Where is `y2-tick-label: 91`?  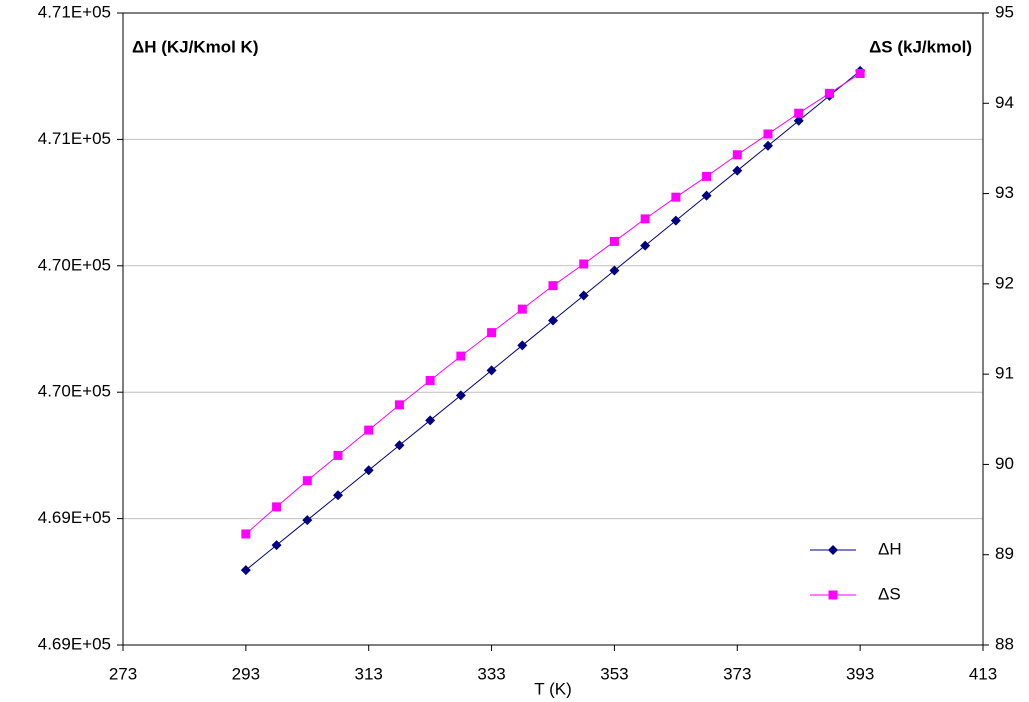
y2-tick-label: 91 is located at coordinates (1004, 373).